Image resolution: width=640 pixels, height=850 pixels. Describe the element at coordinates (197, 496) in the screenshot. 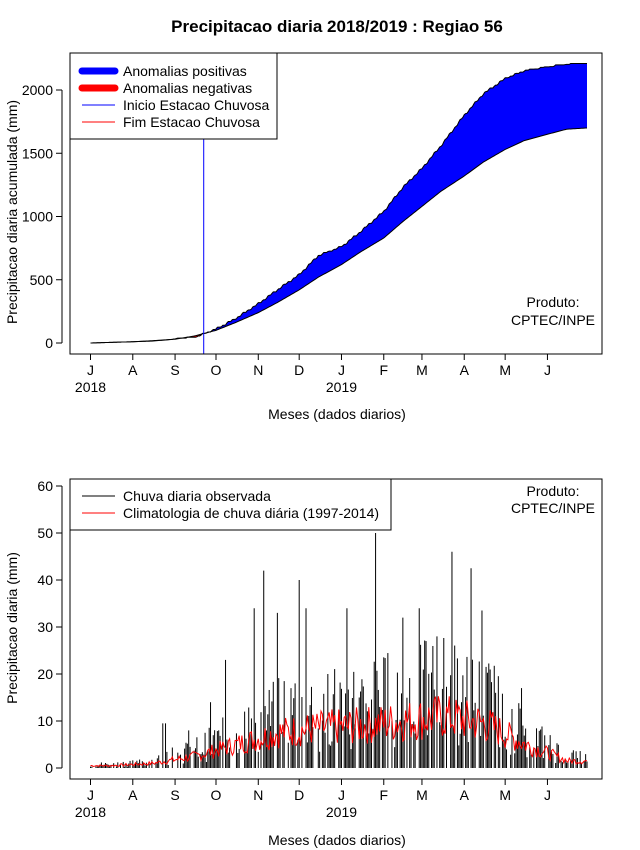

I see `legend-label-observed: Chuva diaria observada` at that location.